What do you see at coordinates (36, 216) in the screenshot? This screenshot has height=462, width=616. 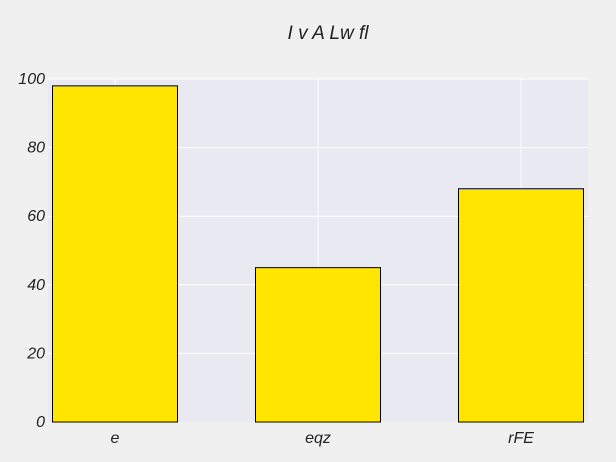 I see `y-tick-label: 60` at bounding box center [36, 216].